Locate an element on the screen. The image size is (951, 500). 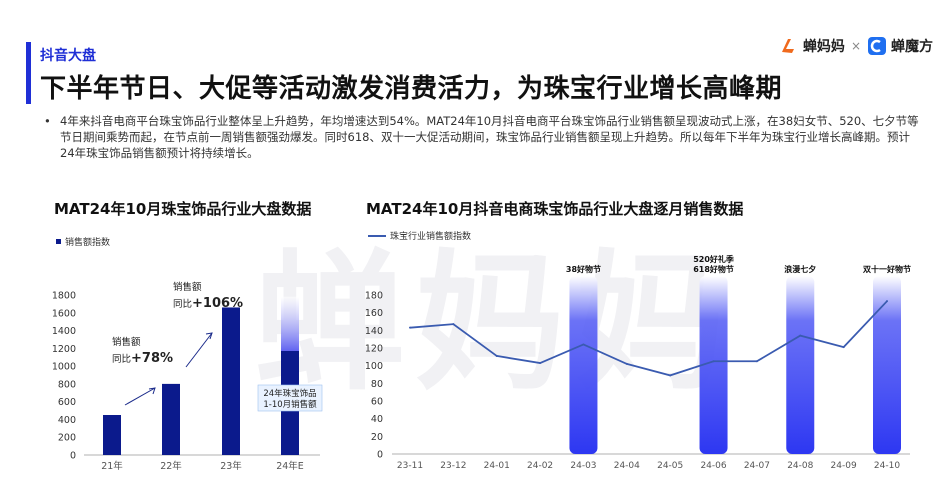
x-tick-label: 24-02 is located at coordinates (540, 466).